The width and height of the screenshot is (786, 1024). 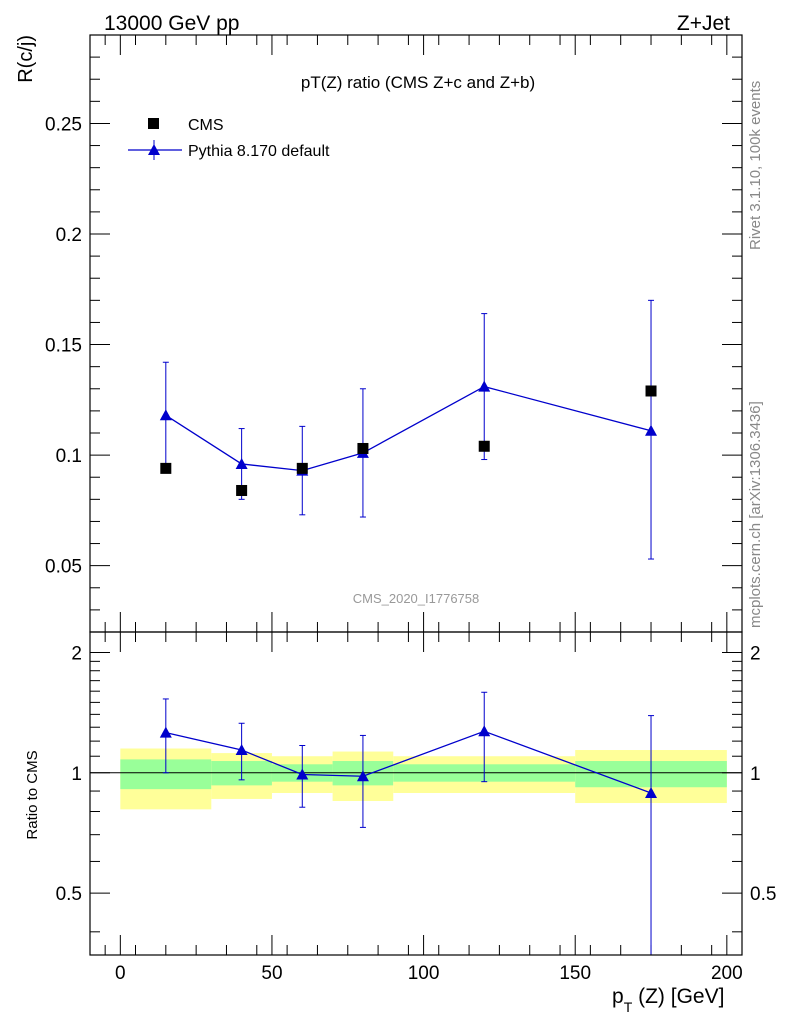 What do you see at coordinates (32, 794) in the screenshot?
I see `ratio-ylabel: Ratio to CMS` at bounding box center [32, 794].